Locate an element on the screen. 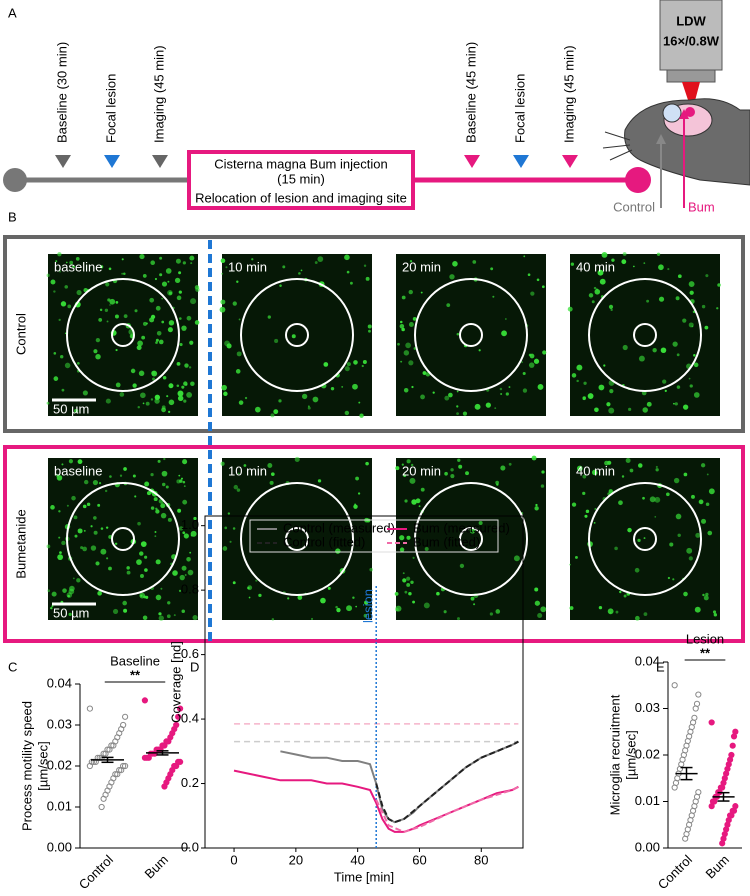 Image resolution: width=750 pixels, height=896 pixels. micrograph is located at coordinates (297, 539).